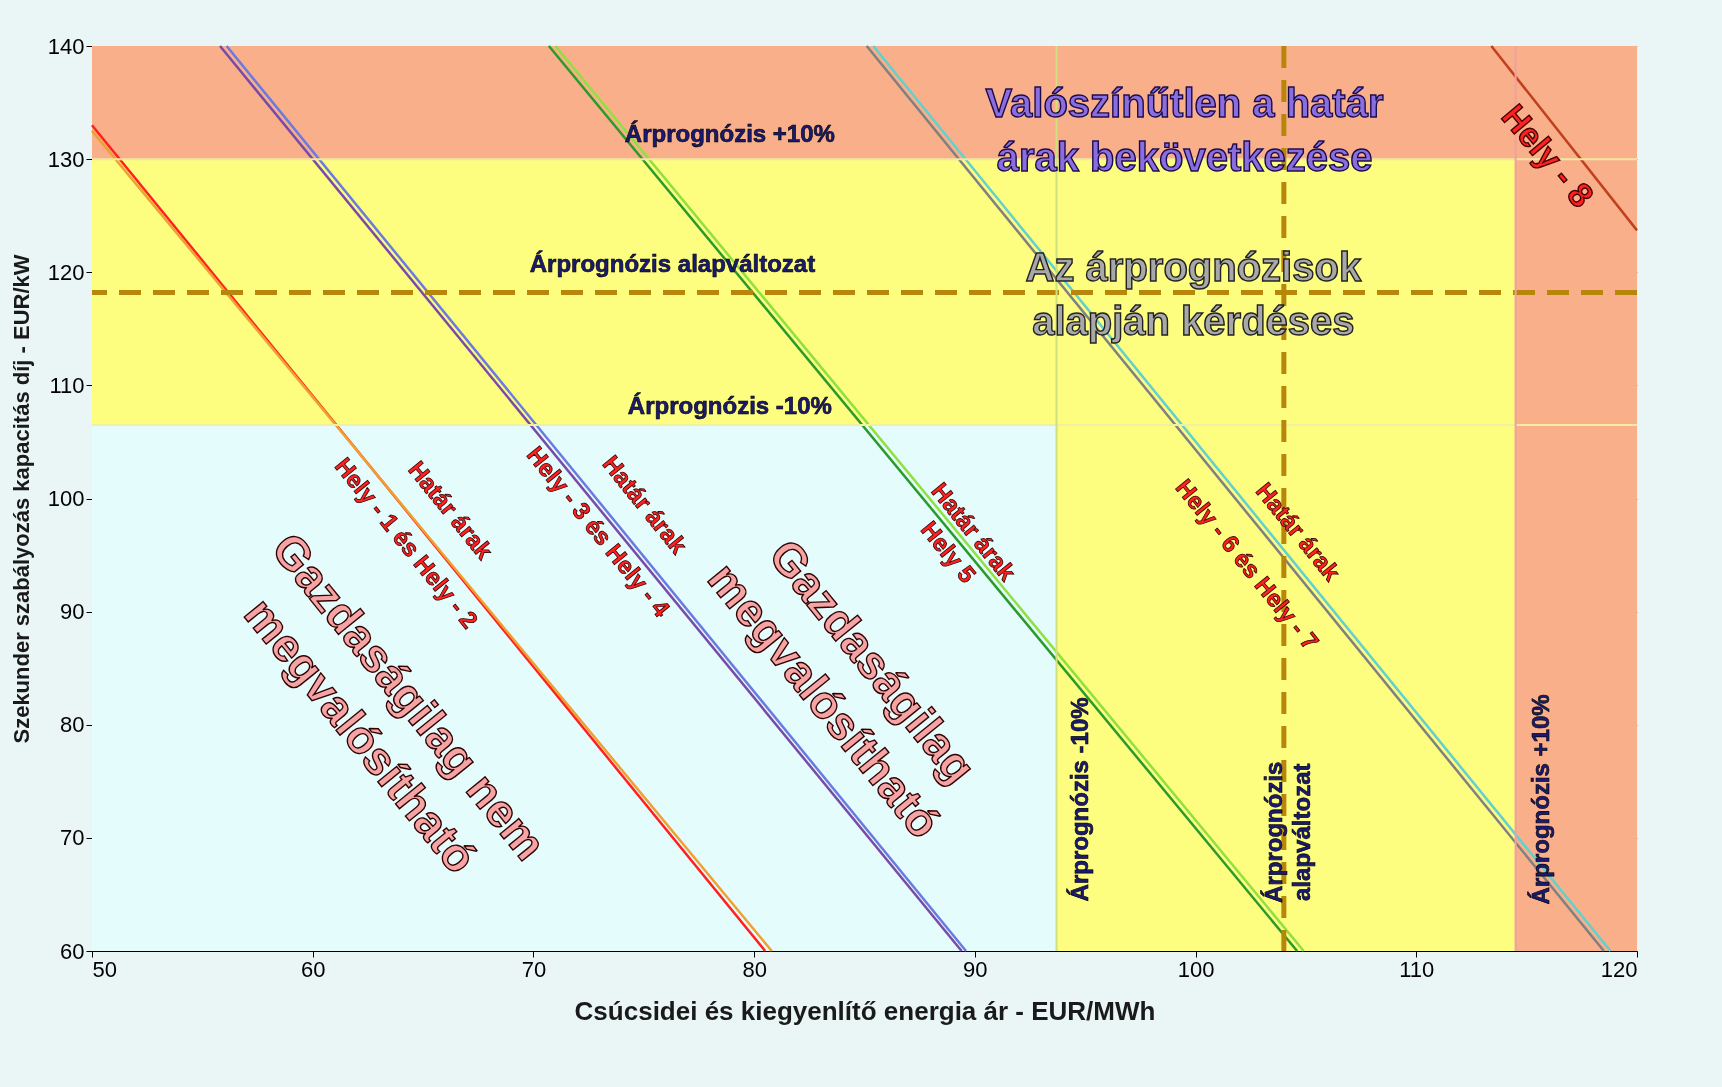 This screenshot has height=1087, width=1722. What do you see at coordinates (1196, 969) in the screenshot?
I see `x-tick-label: 100` at bounding box center [1196, 969].